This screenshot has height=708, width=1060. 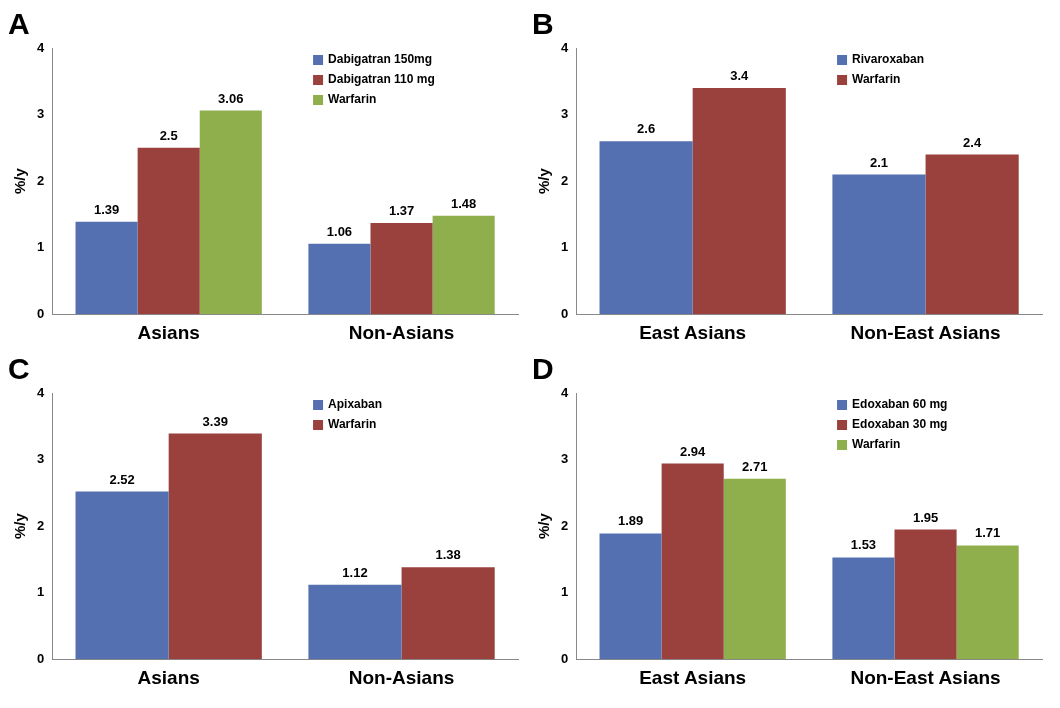 What do you see at coordinates (215, 421) in the screenshot?
I see `data-label: 3.39` at bounding box center [215, 421].